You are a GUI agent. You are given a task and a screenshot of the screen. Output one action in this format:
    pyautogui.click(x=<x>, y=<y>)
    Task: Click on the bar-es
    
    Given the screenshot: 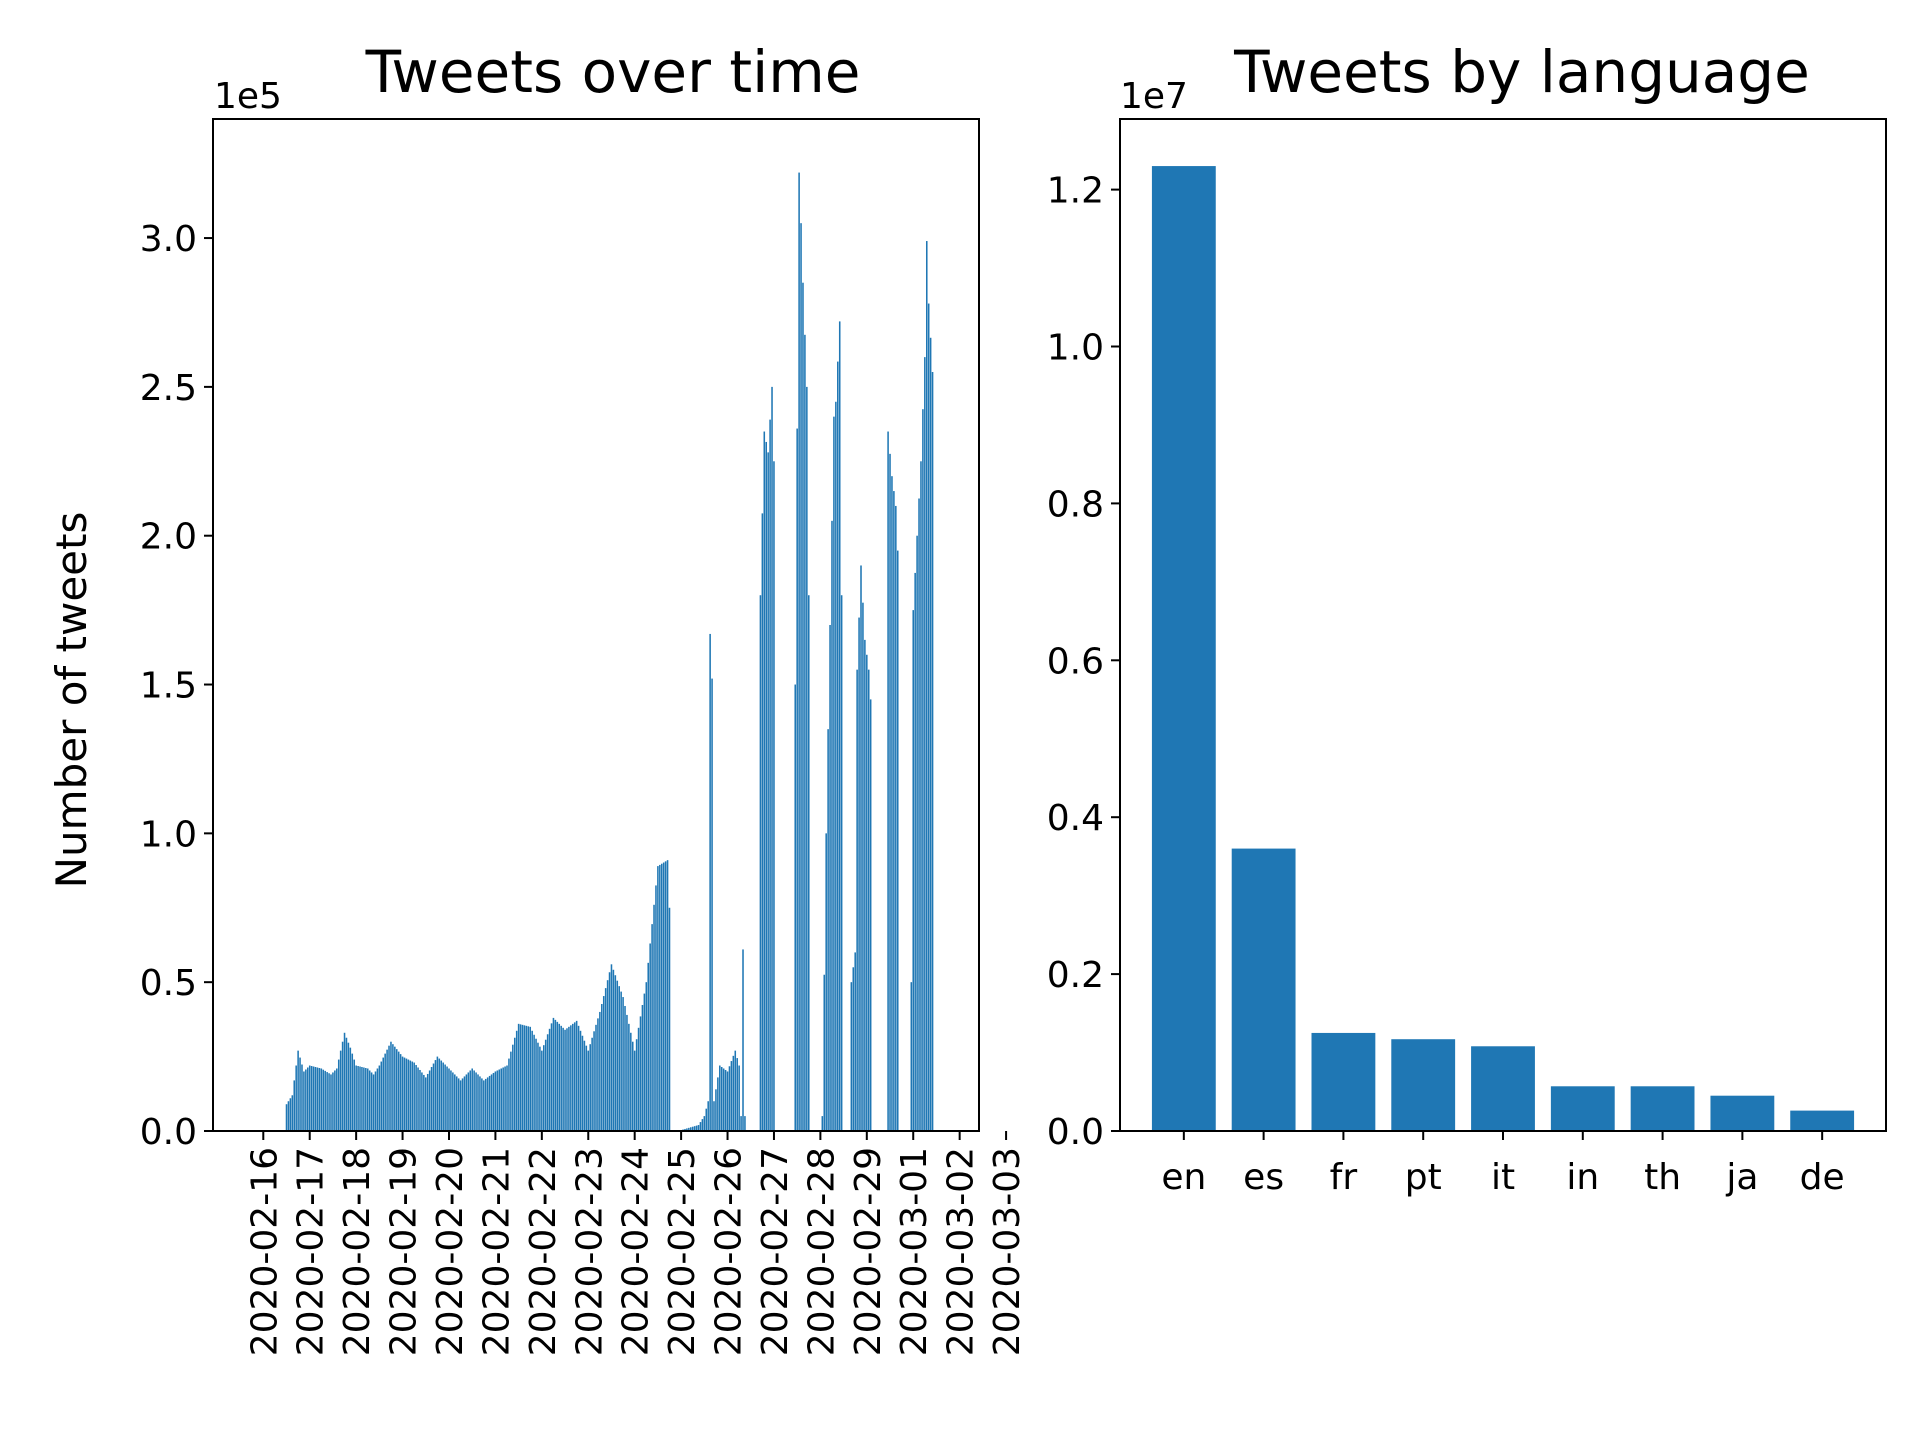 What is the action you would take?
    pyautogui.click(x=1263, y=989)
    